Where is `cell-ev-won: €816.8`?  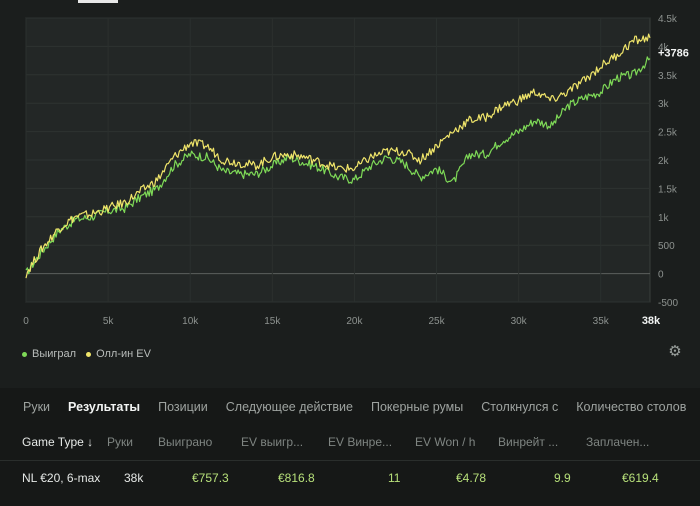
cell-ev-won: €816.8 is located at coordinates (296, 478).